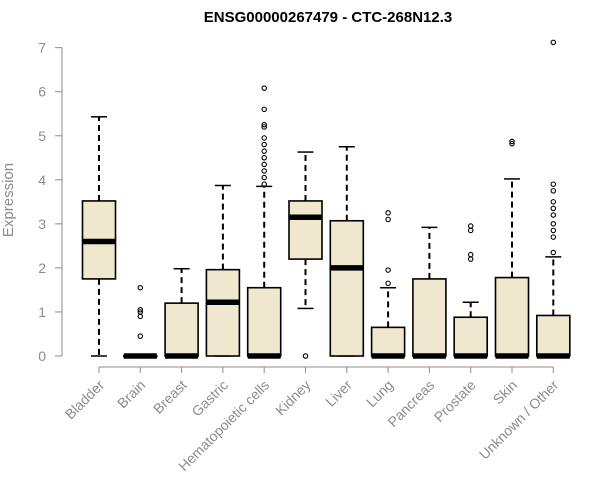  Describe the element at coordinates (42, 268) in the screenshot. I see `y-tick-label: 2` at that location.